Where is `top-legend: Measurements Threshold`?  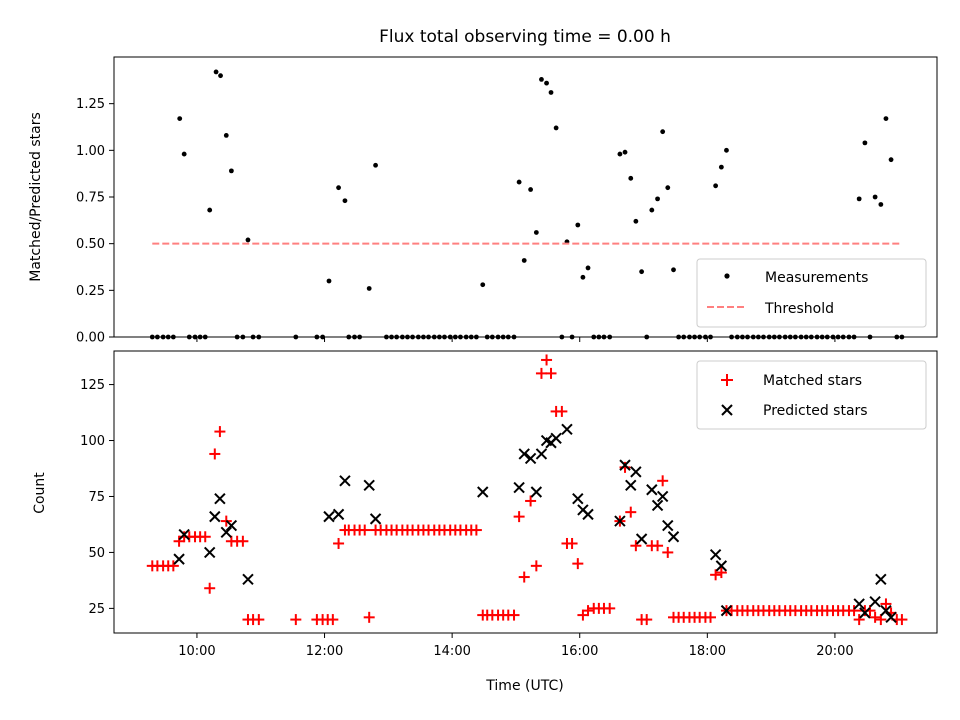 top-legend: Measurements Threshold is located at coordinates (811, 293).